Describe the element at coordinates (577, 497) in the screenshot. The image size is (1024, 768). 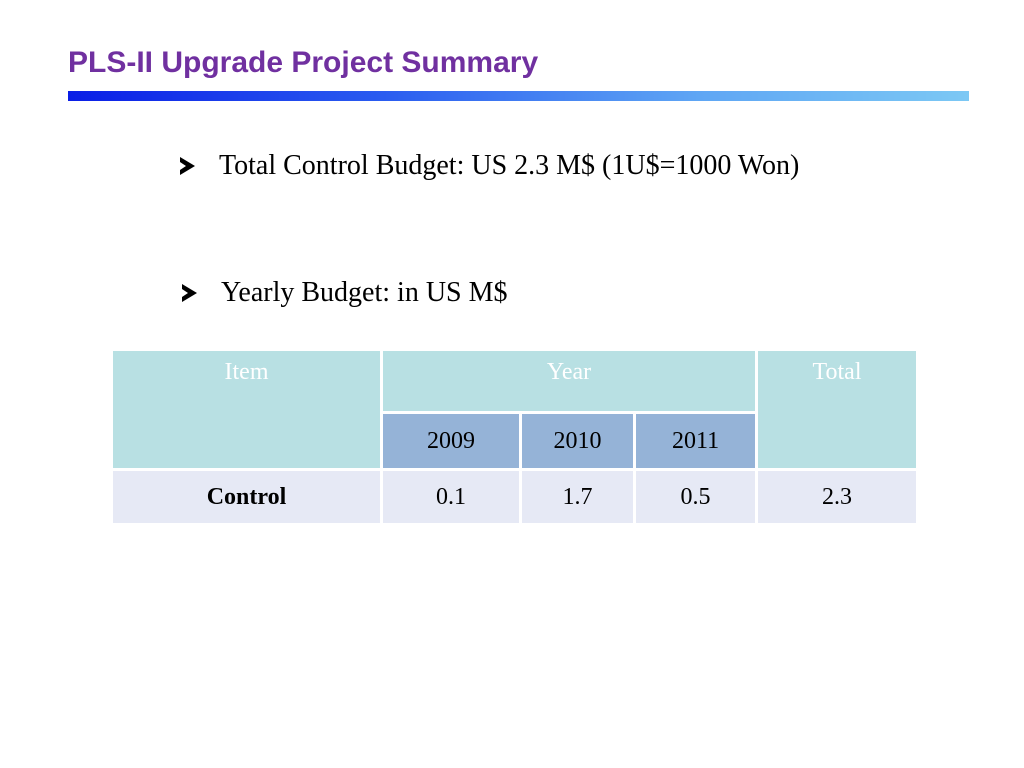
I see `cell-2010: 1.7` at that location.